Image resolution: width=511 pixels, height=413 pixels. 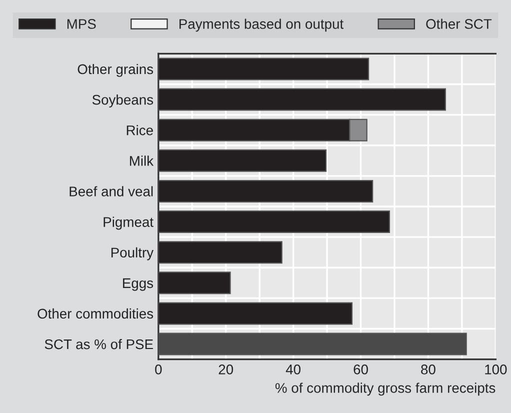 What do you see at coordinates (111, 191) in the screenshot?
I see `y-tick-label: Beef and veal` at bounding box center [111, 191].